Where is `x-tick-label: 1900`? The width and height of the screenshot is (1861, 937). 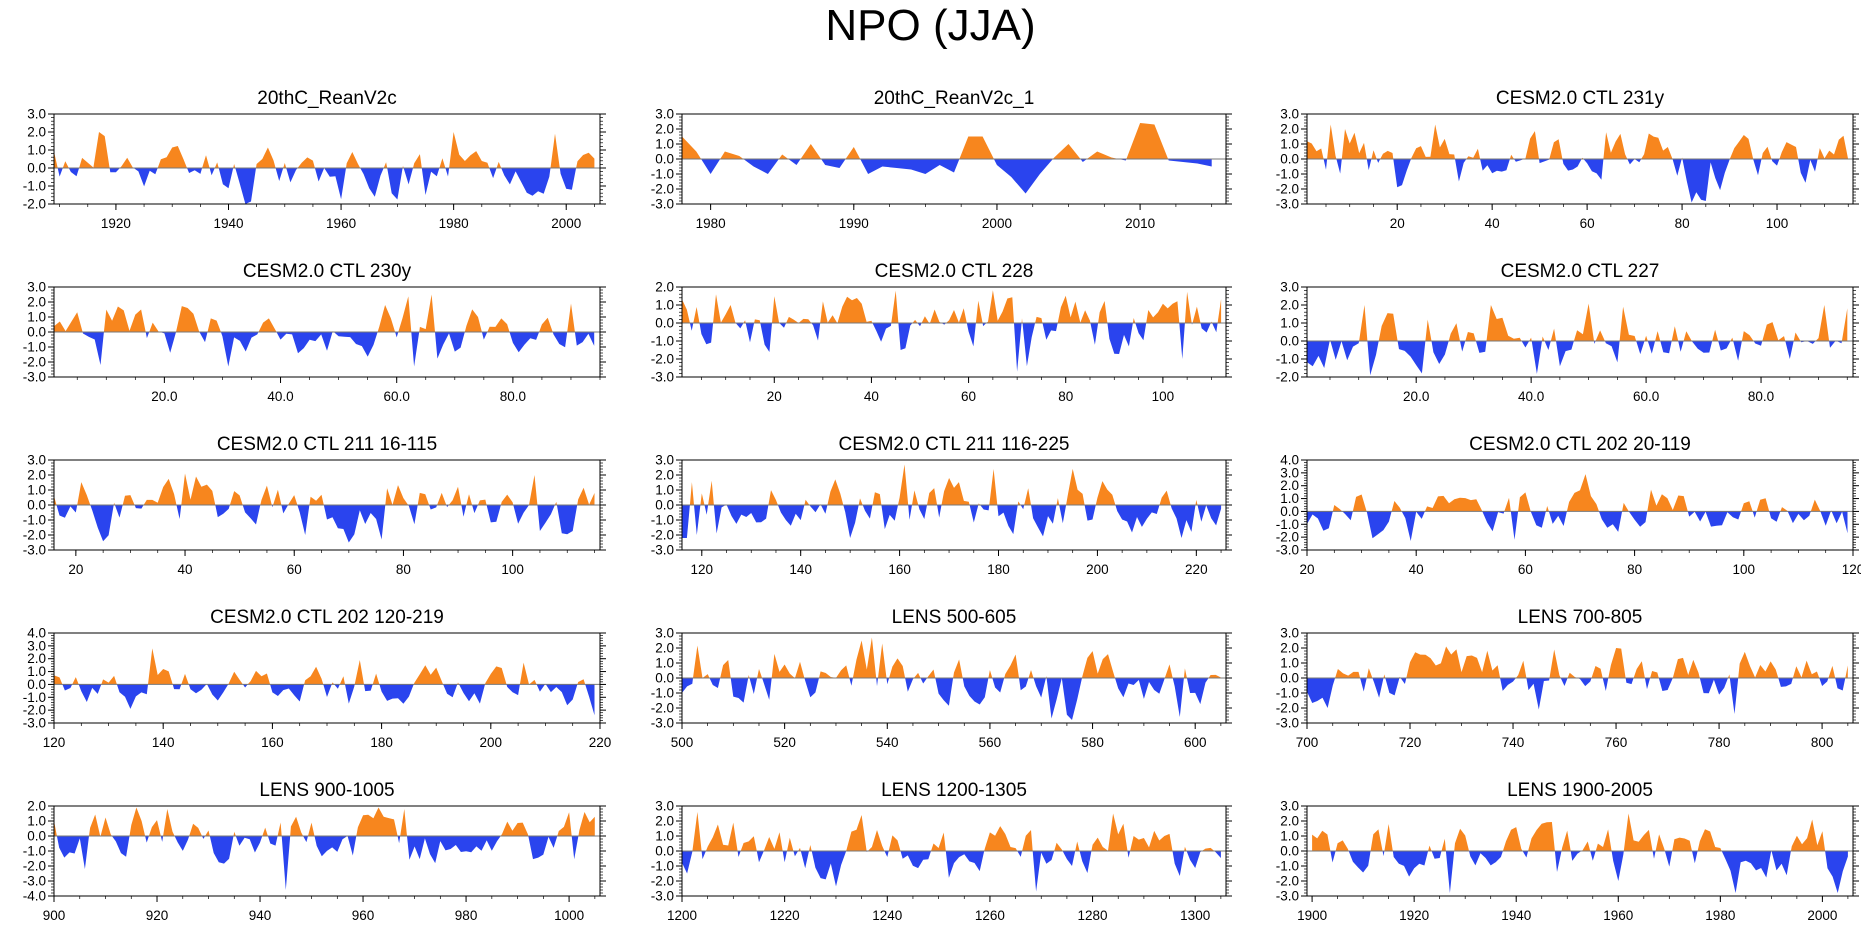 x-tick-label: 1900 is located at coordinates (1312, 915).